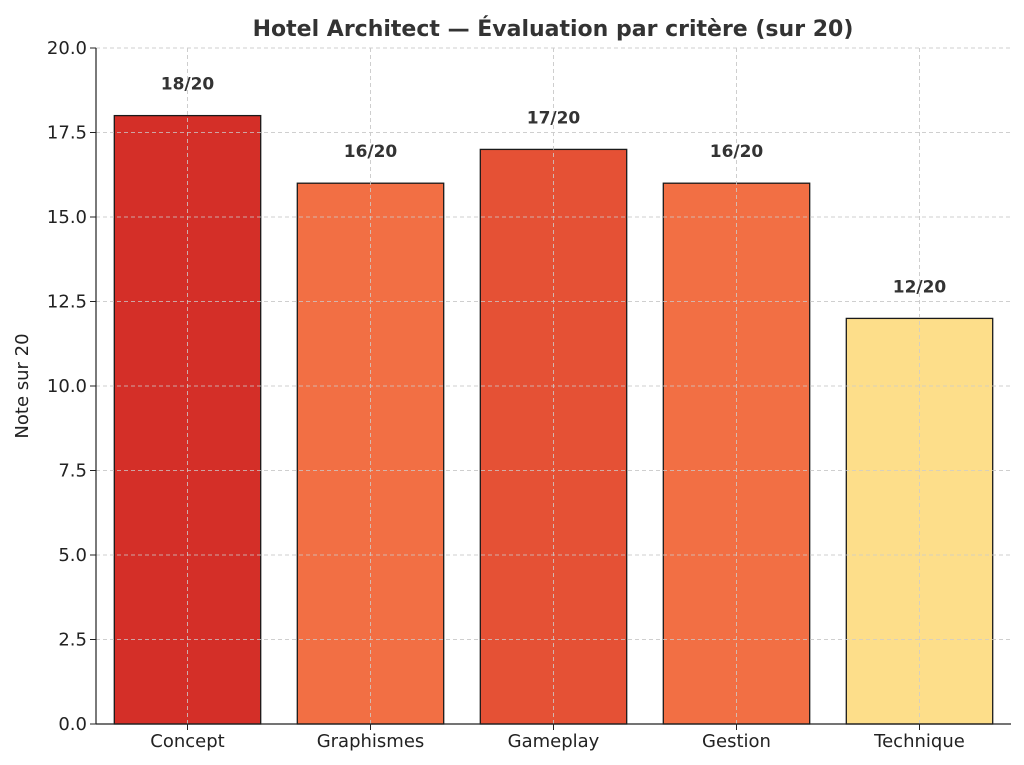 Image resolution: width=1024 pixels, height=765 pixels. Describe the element at coordinates (67, 386) in the screenshot. I see `y-tick-label: 10.0` at that location.